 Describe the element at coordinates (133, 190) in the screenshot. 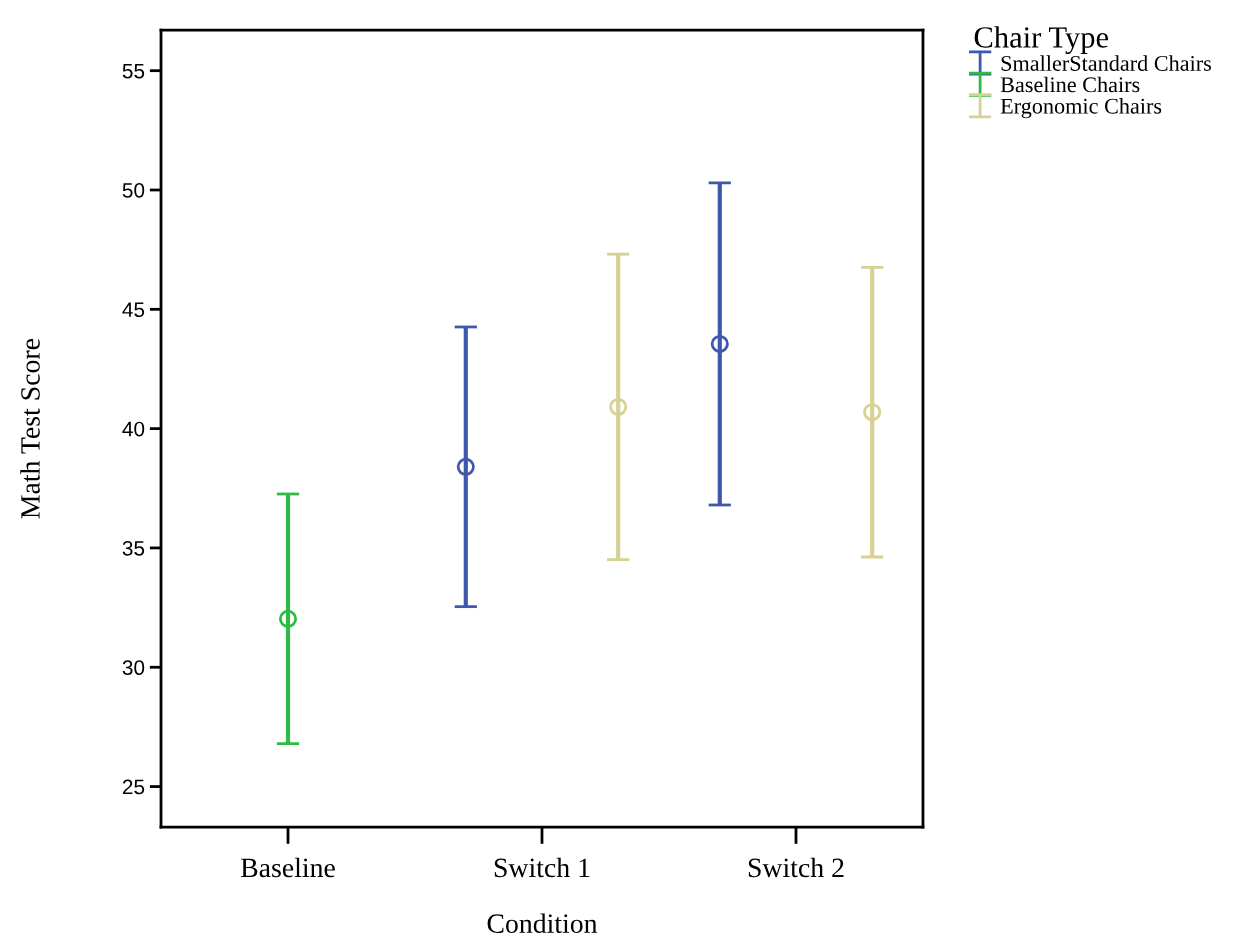

I see `y-tick-label: 50` at that location.